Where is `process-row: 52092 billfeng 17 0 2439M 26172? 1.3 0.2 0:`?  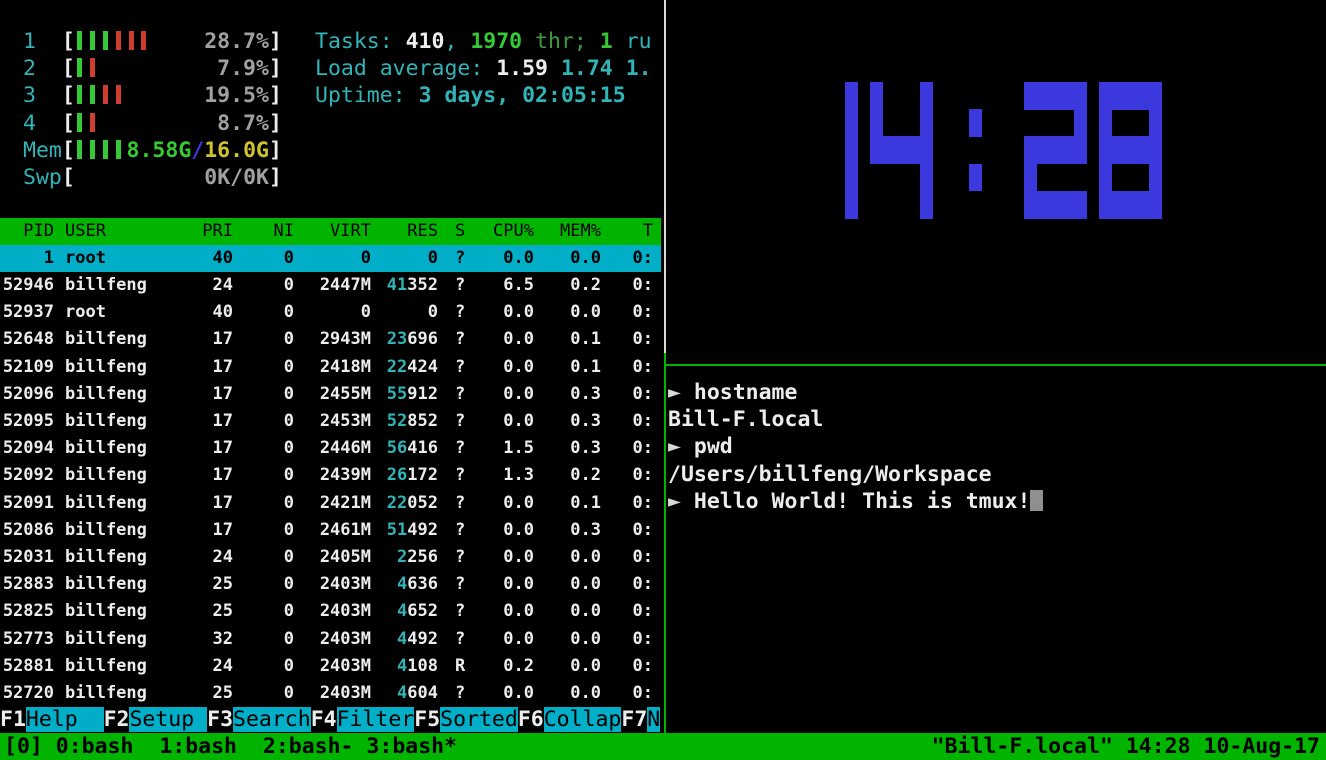 process-row: 52092 billfeng 17 0 2439M 26172? 1.3 0.2 0: is located at coordinates (330, 475).